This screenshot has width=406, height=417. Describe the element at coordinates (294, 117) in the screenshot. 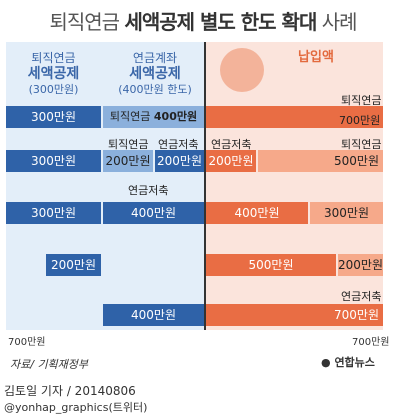

I see `row1-payment` at that location.